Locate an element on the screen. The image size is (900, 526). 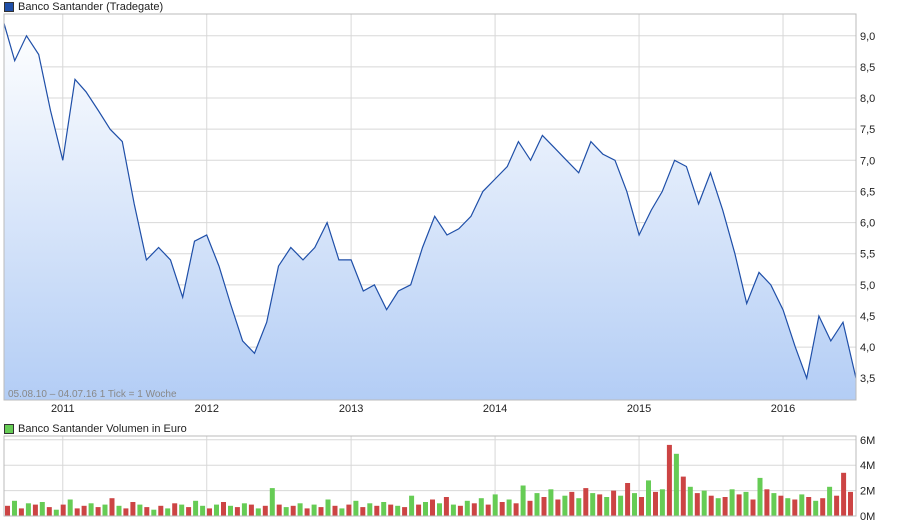
price-ytick-label: 7,5 is located at coordinates (867, 130).